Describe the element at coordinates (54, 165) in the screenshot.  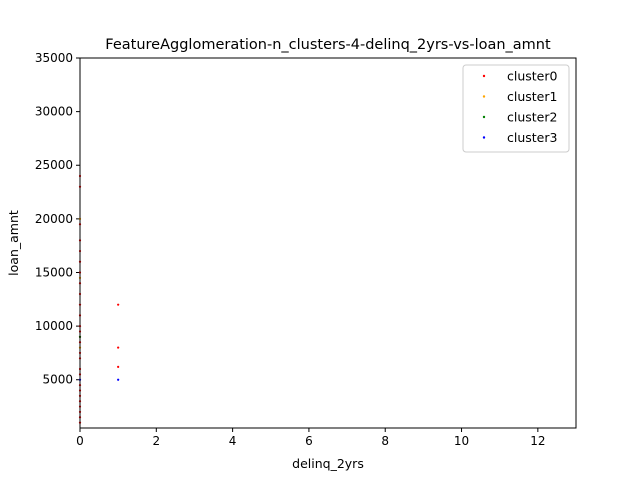
I see `y-tick-label: 25000` at that location.